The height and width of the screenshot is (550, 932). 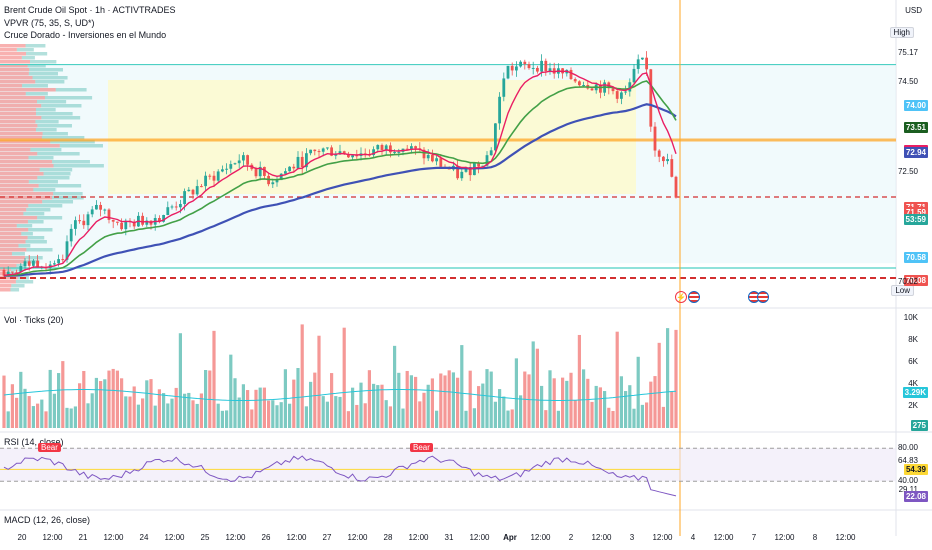 What do you see at coordinates (915, 258) in the screenshot?
I see `price-axis-tick: 70.58` at bounding box center [915, 258].